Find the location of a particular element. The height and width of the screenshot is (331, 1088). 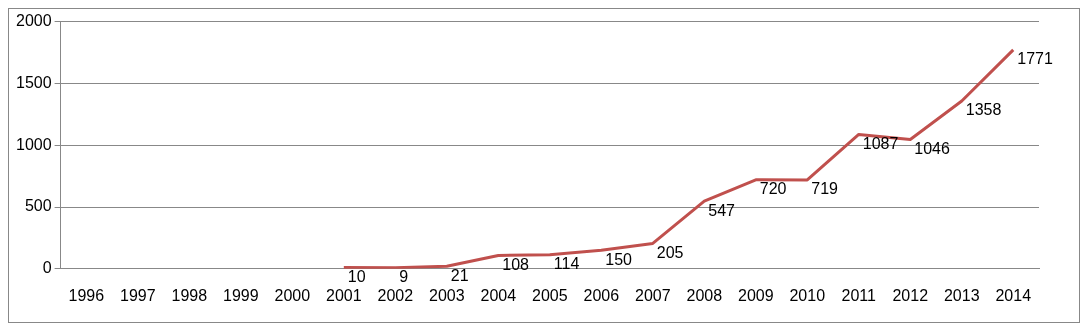

x-tick-label: 2008 is located at coordinates (704, 295).